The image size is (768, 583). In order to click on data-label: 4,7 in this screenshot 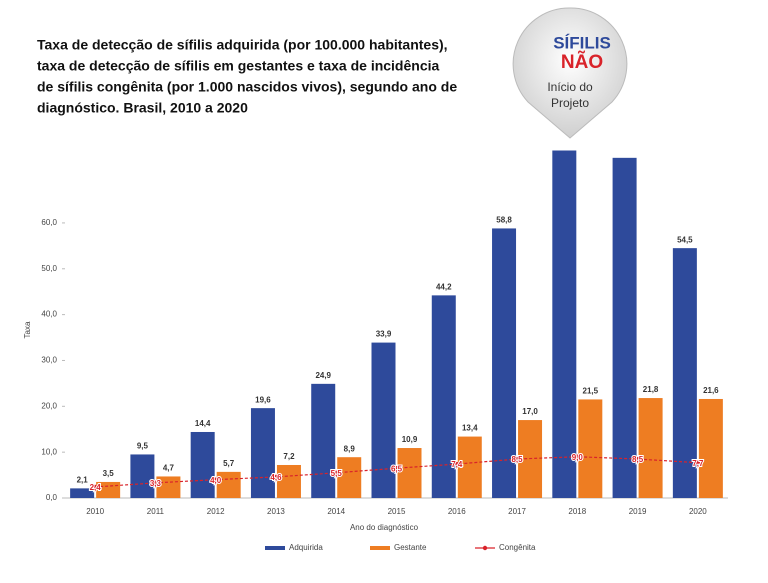, I will do `click(169, 468)`.